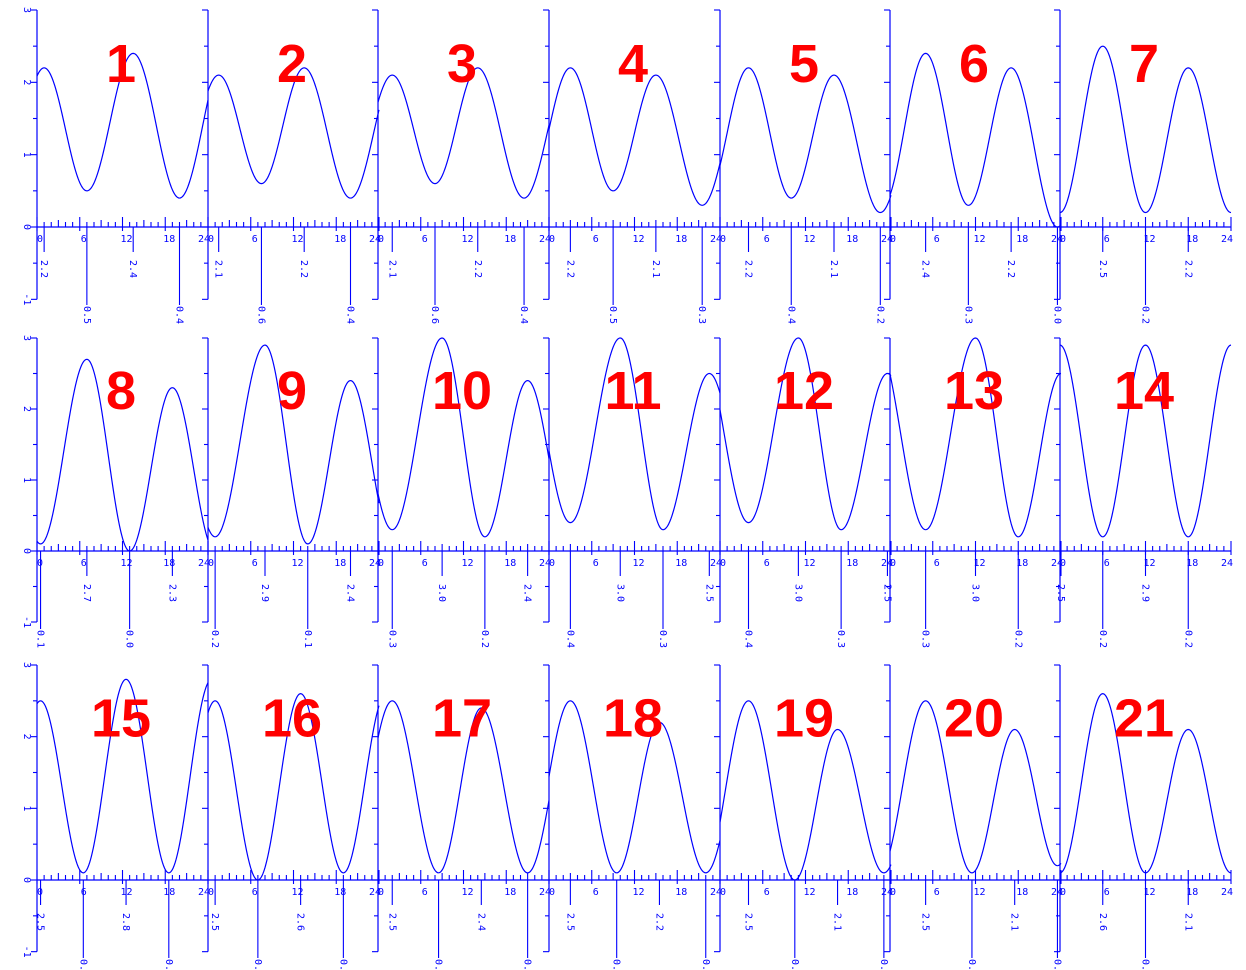 The width and height of the screenshot is (1246, 970). I want to click on panel-number-label: 17, so click(462, 719).